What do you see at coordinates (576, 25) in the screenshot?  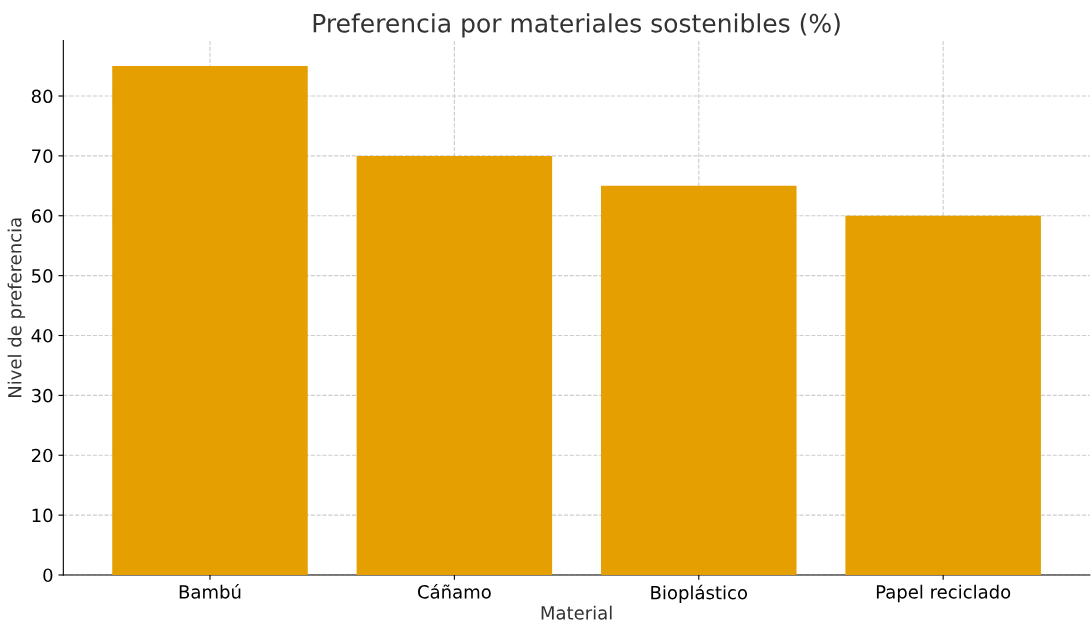 I see `chart-title: Preferencia por materiales sostenibles (%)` at bounding box center [576, 25].